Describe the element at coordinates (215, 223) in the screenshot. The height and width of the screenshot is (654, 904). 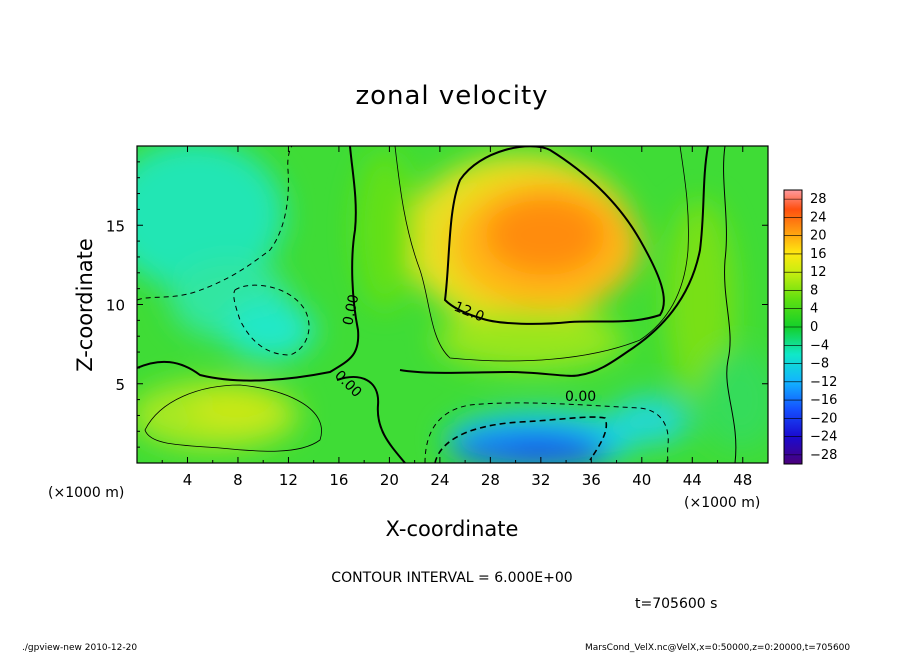
I see `contour-neg-a` at that location.